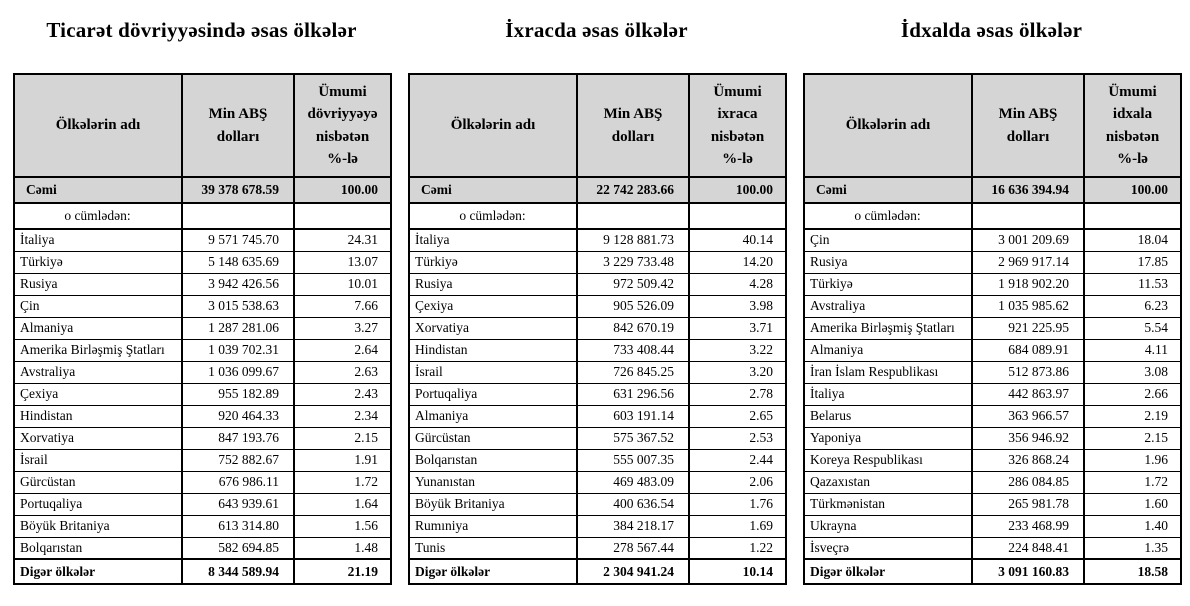  Describe the element at coordinates (597, 438) in the screenshot. I see `table-row: Gürcüstan 575 367.52 2.53` at that location.